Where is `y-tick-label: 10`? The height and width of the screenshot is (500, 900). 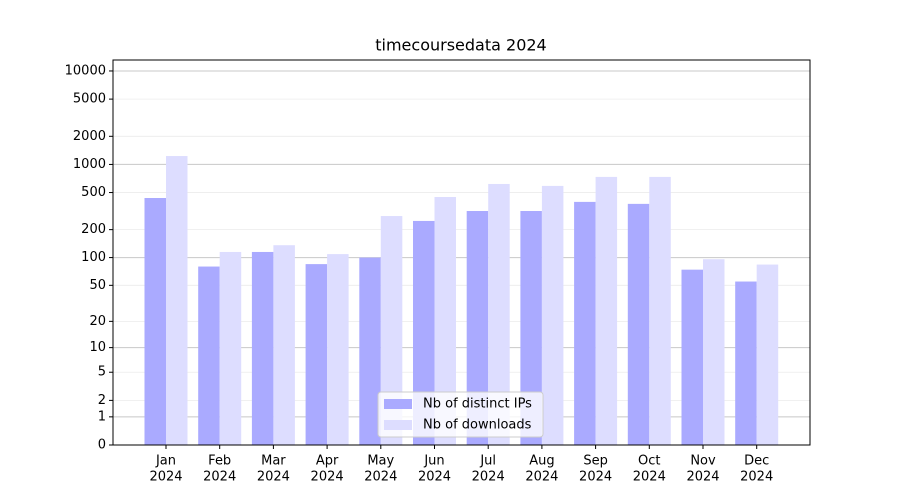 y-tick-label: 10 is located at coordinates (97, 347).